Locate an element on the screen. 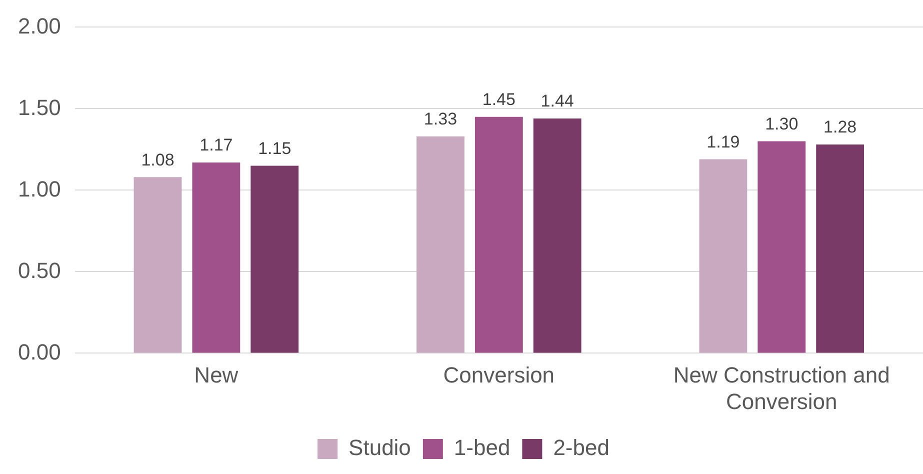 This screenshot has width=923, height=474. y-tick-label: 0.00 is located at coordinates (39, 351).